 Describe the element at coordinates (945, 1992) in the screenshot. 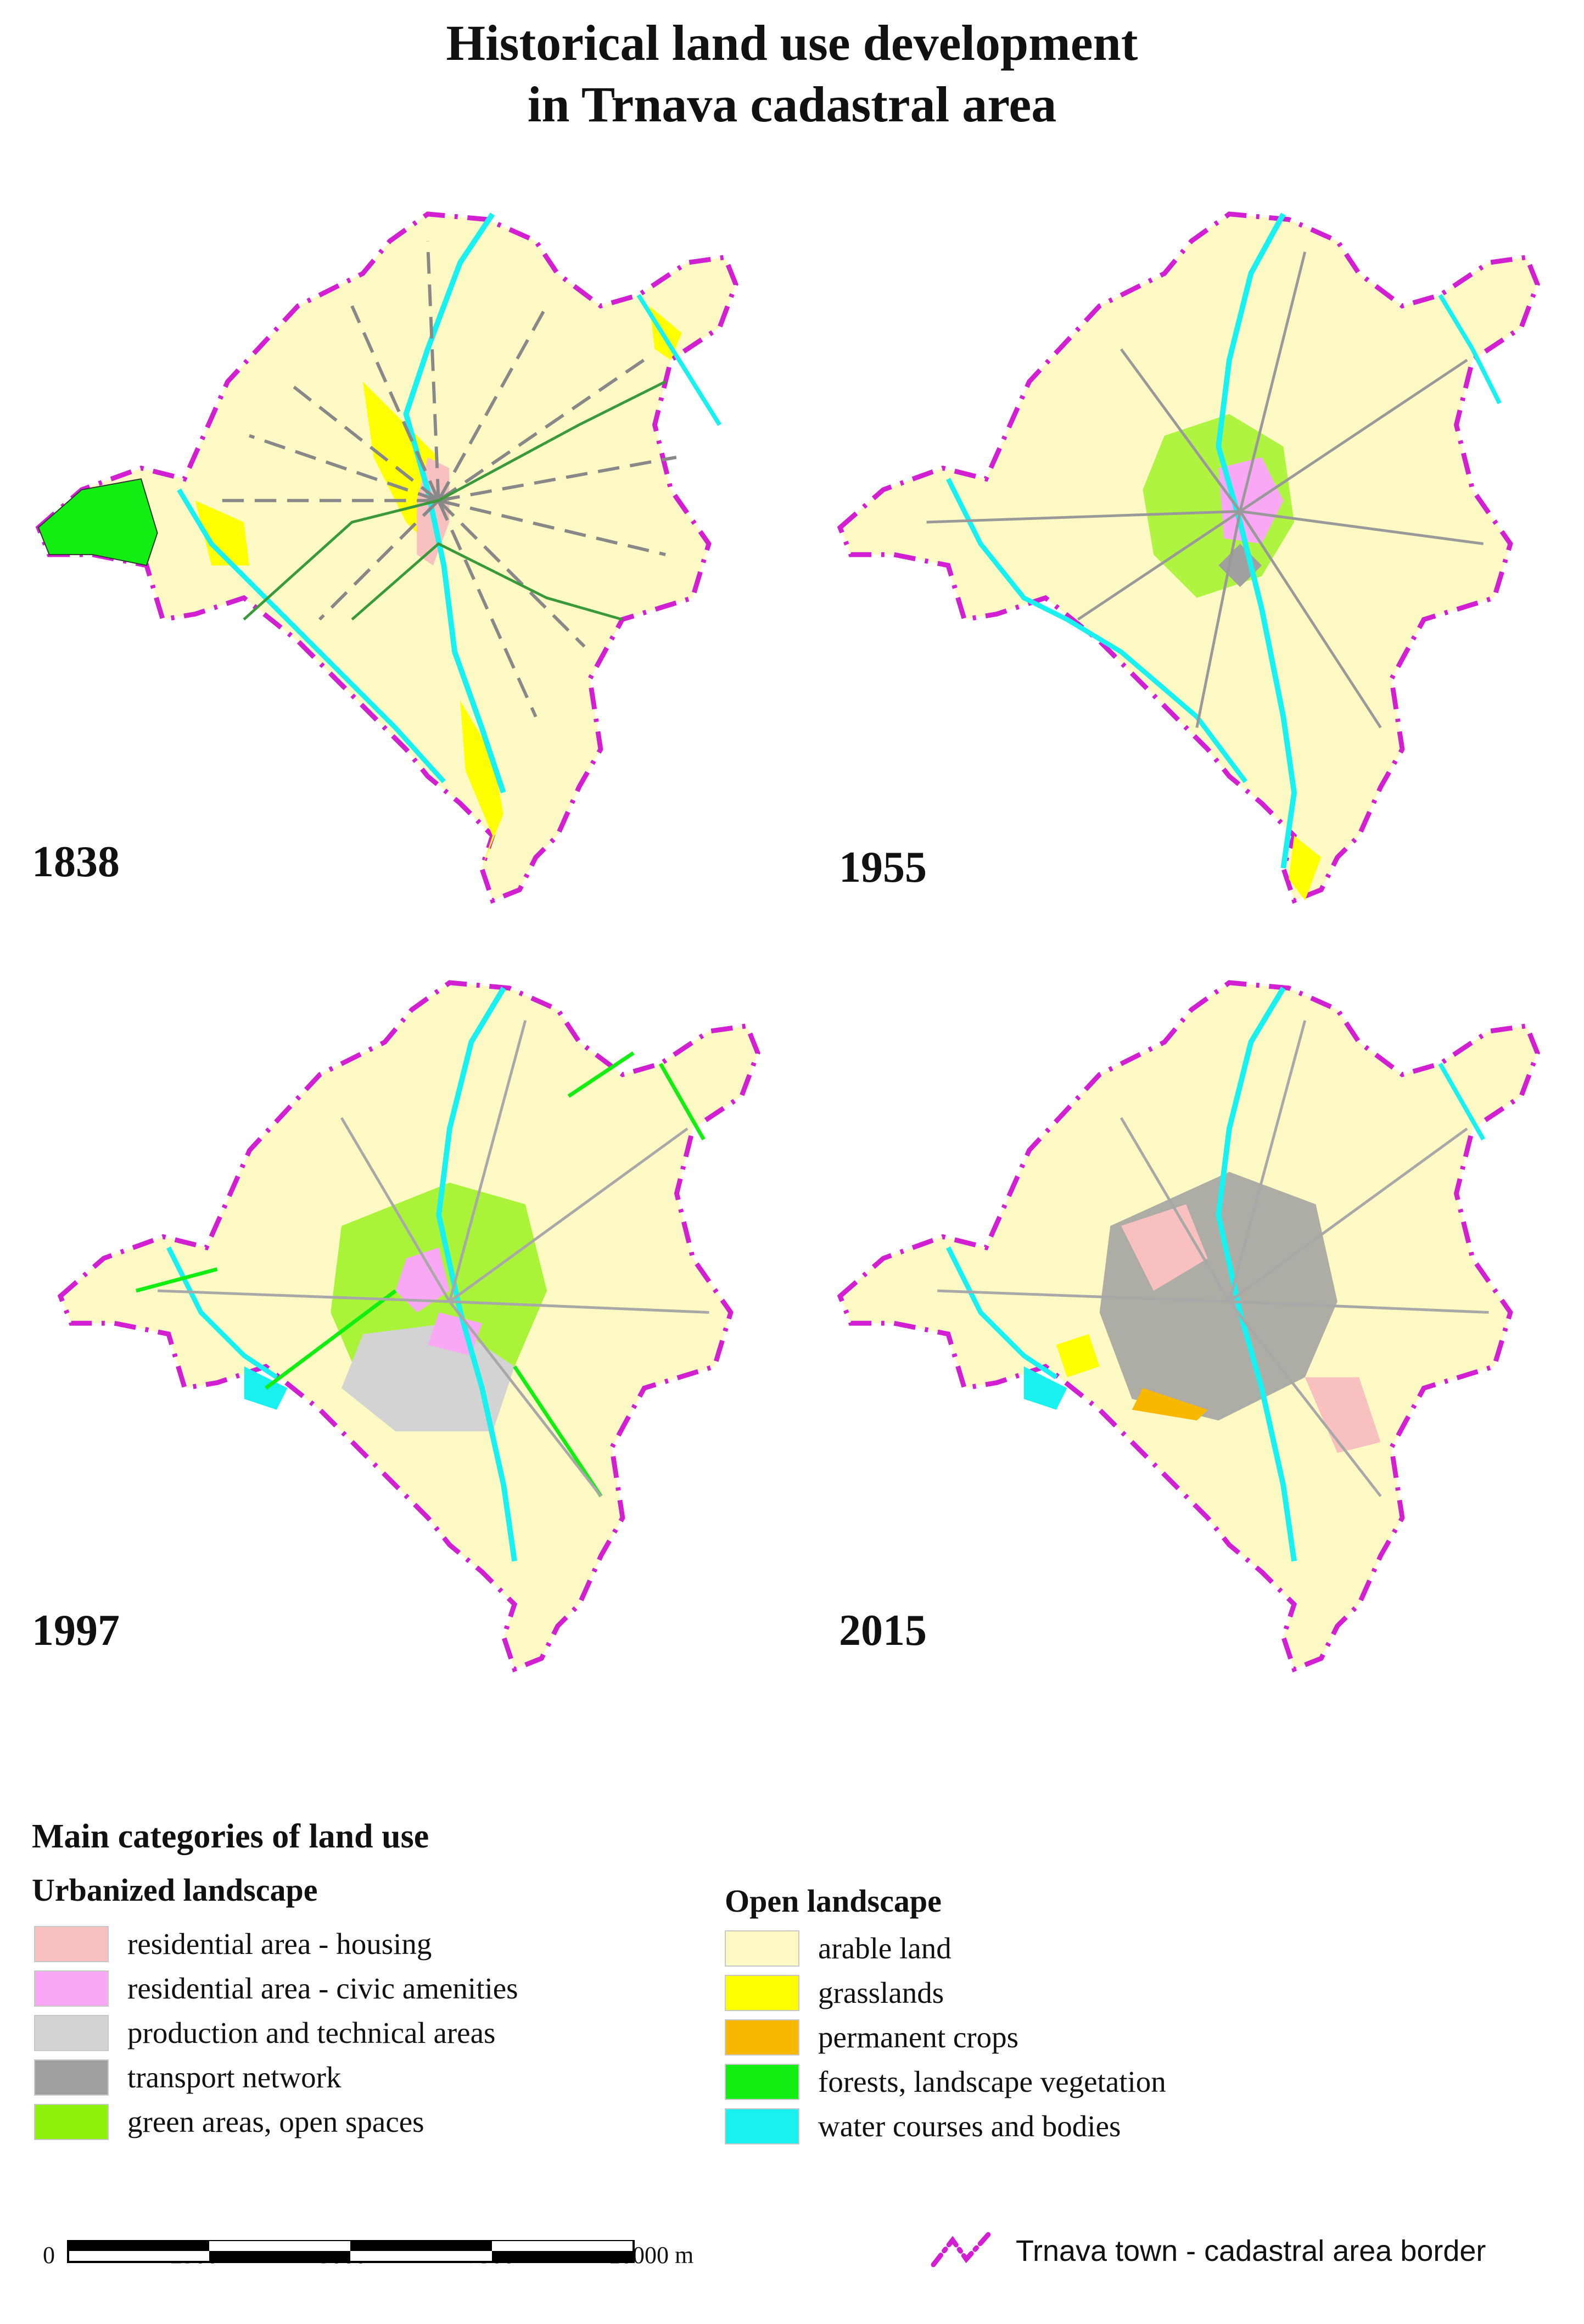

I see `legend-item: grasslands` at that location.